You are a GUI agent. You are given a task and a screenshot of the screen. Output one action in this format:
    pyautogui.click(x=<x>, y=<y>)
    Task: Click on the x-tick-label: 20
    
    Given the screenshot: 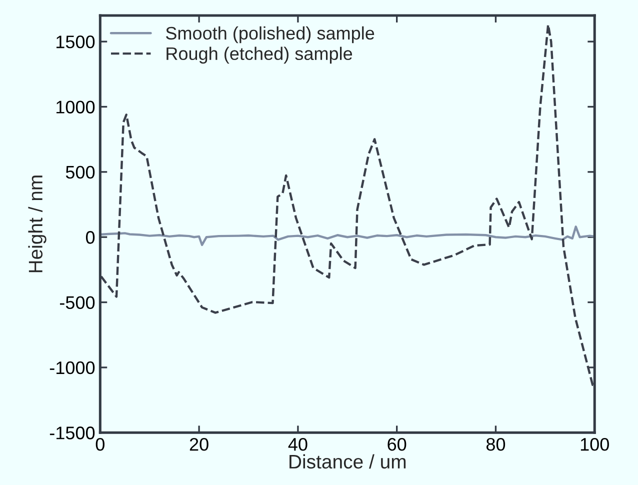 What is the action you would take?
    pyautogui.click(x=199, y=444)
    